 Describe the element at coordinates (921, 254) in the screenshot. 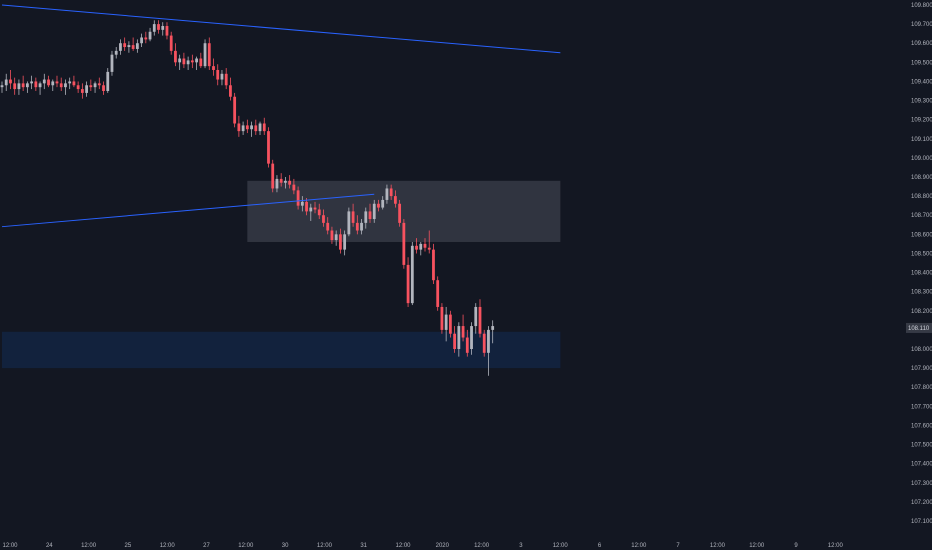

I see `y-tick-label: 108.500` at that location.